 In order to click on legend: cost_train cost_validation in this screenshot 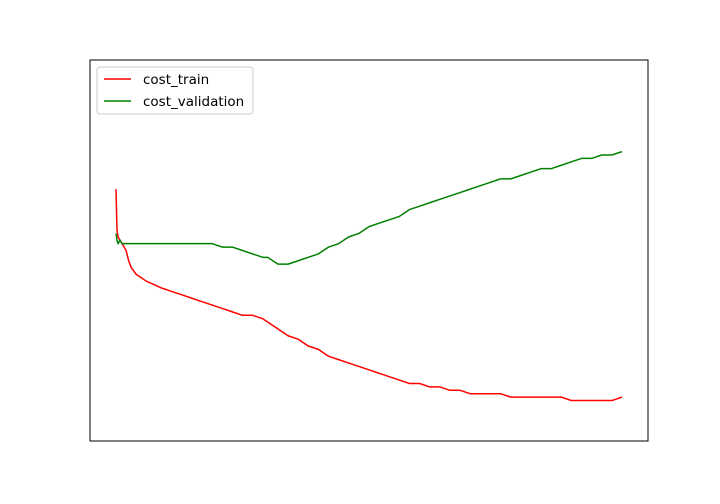, I will do `click(175, 90)`.